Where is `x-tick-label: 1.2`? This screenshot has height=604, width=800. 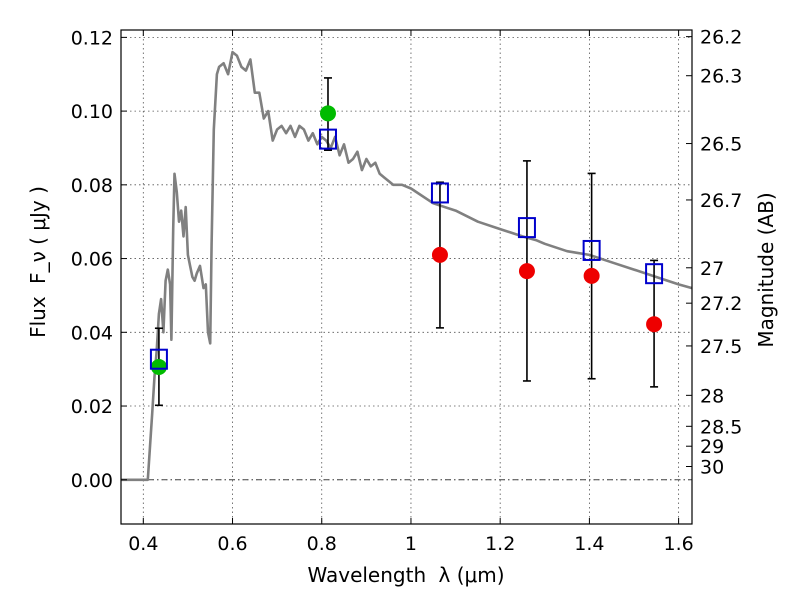 x-tick-label: 1.2 is located at coordinates (500, 544).